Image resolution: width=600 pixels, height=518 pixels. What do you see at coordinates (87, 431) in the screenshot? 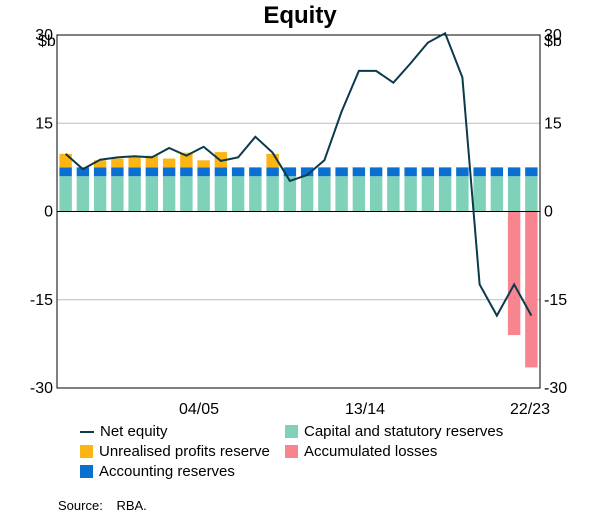
I see `legend-line-swatch` at bounding box center [87, 431].